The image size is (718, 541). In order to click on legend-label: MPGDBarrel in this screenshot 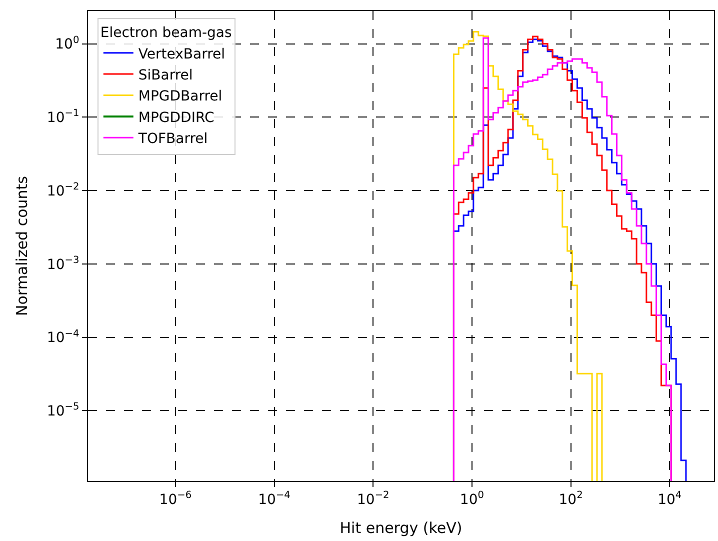, I will do `click(180, 96)`.